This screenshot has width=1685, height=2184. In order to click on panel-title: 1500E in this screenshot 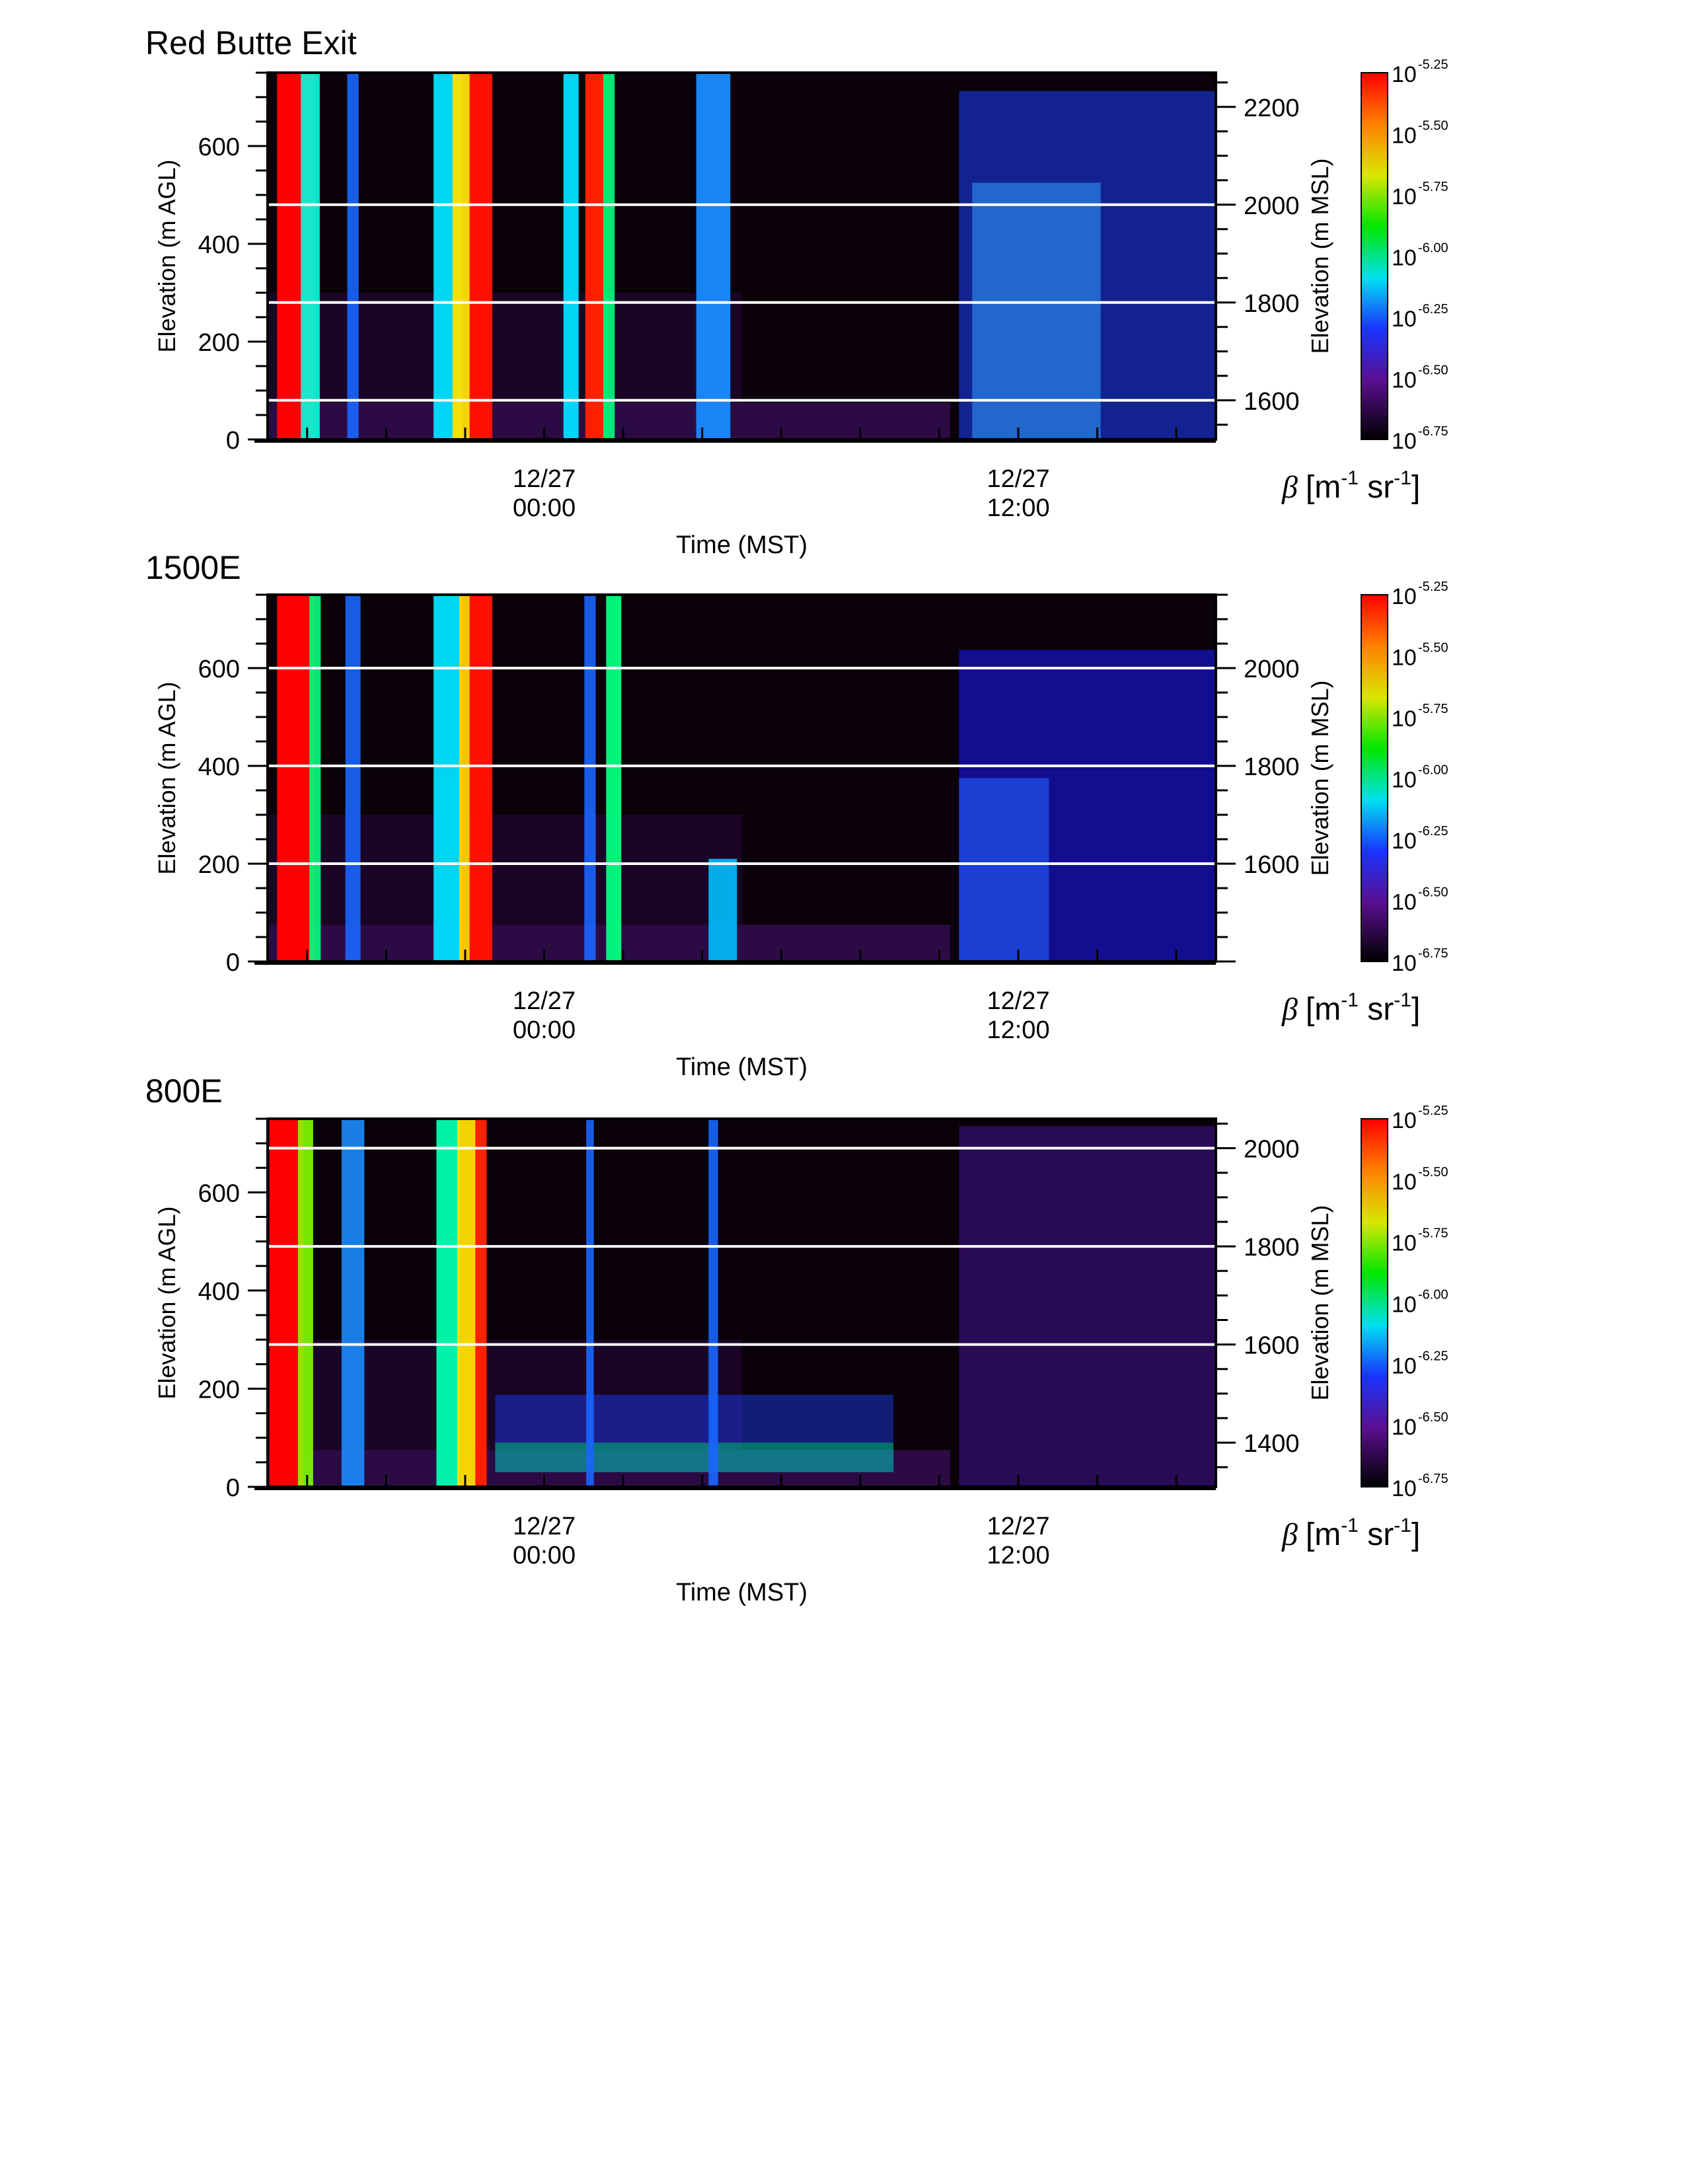, I will do `click(193, 567)`.